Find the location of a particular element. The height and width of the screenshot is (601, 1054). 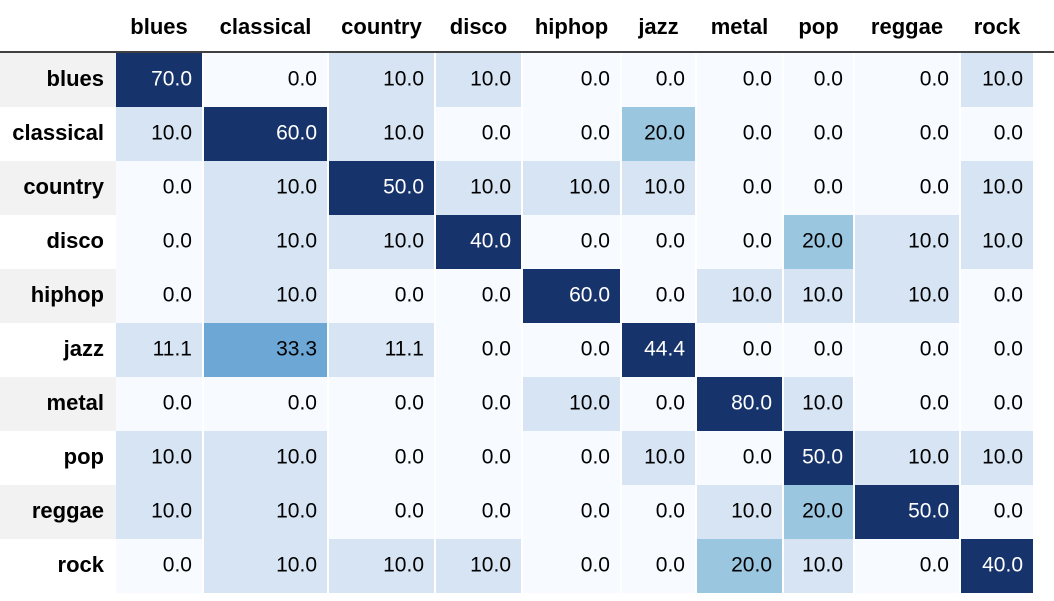

column-header-label: metal is located at coordinates (739, 26).